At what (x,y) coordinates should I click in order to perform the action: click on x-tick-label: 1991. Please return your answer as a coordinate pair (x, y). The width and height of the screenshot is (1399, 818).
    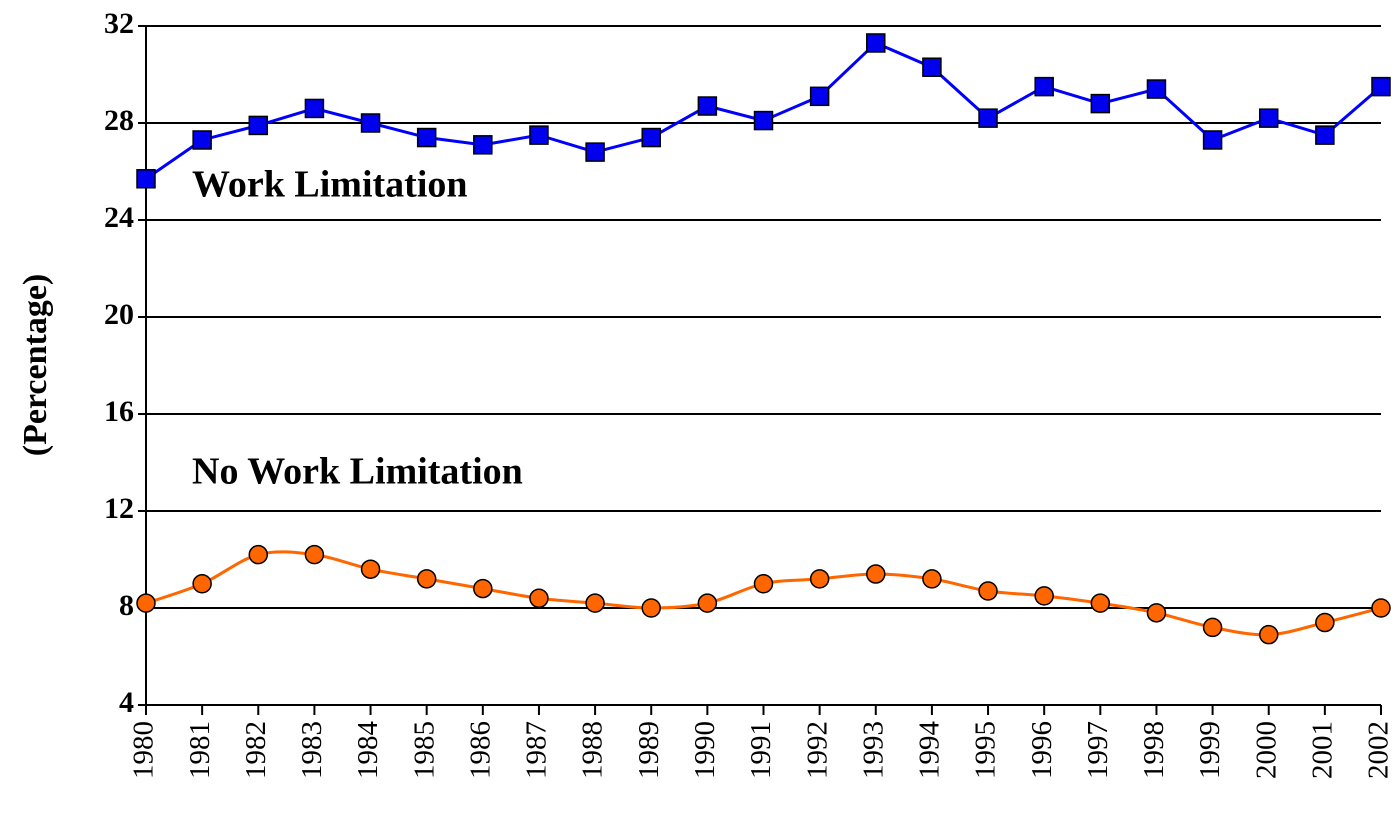
    Looking at the image, I should click on (761, 750).